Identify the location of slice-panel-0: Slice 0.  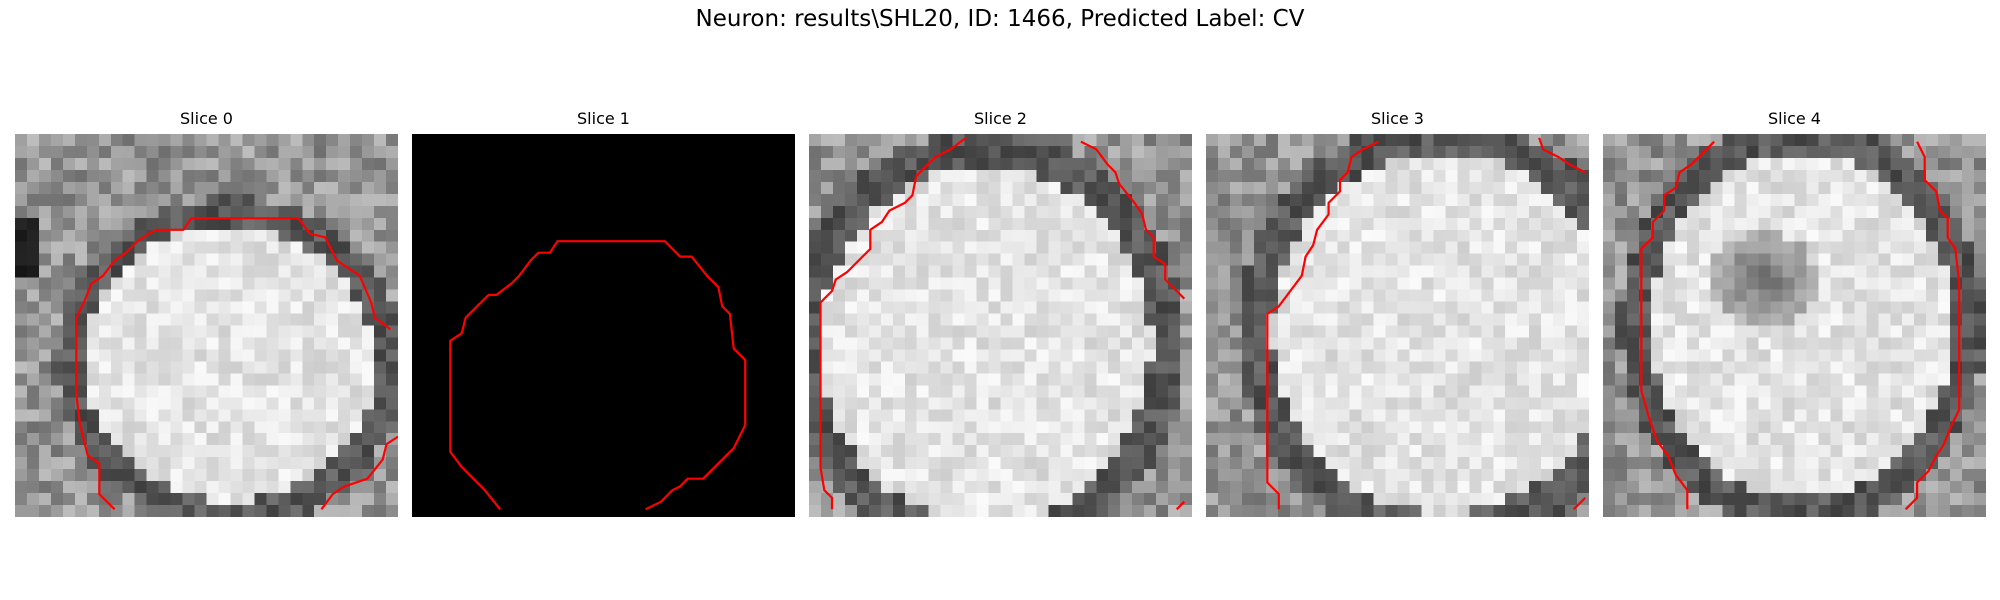
(206, 312).